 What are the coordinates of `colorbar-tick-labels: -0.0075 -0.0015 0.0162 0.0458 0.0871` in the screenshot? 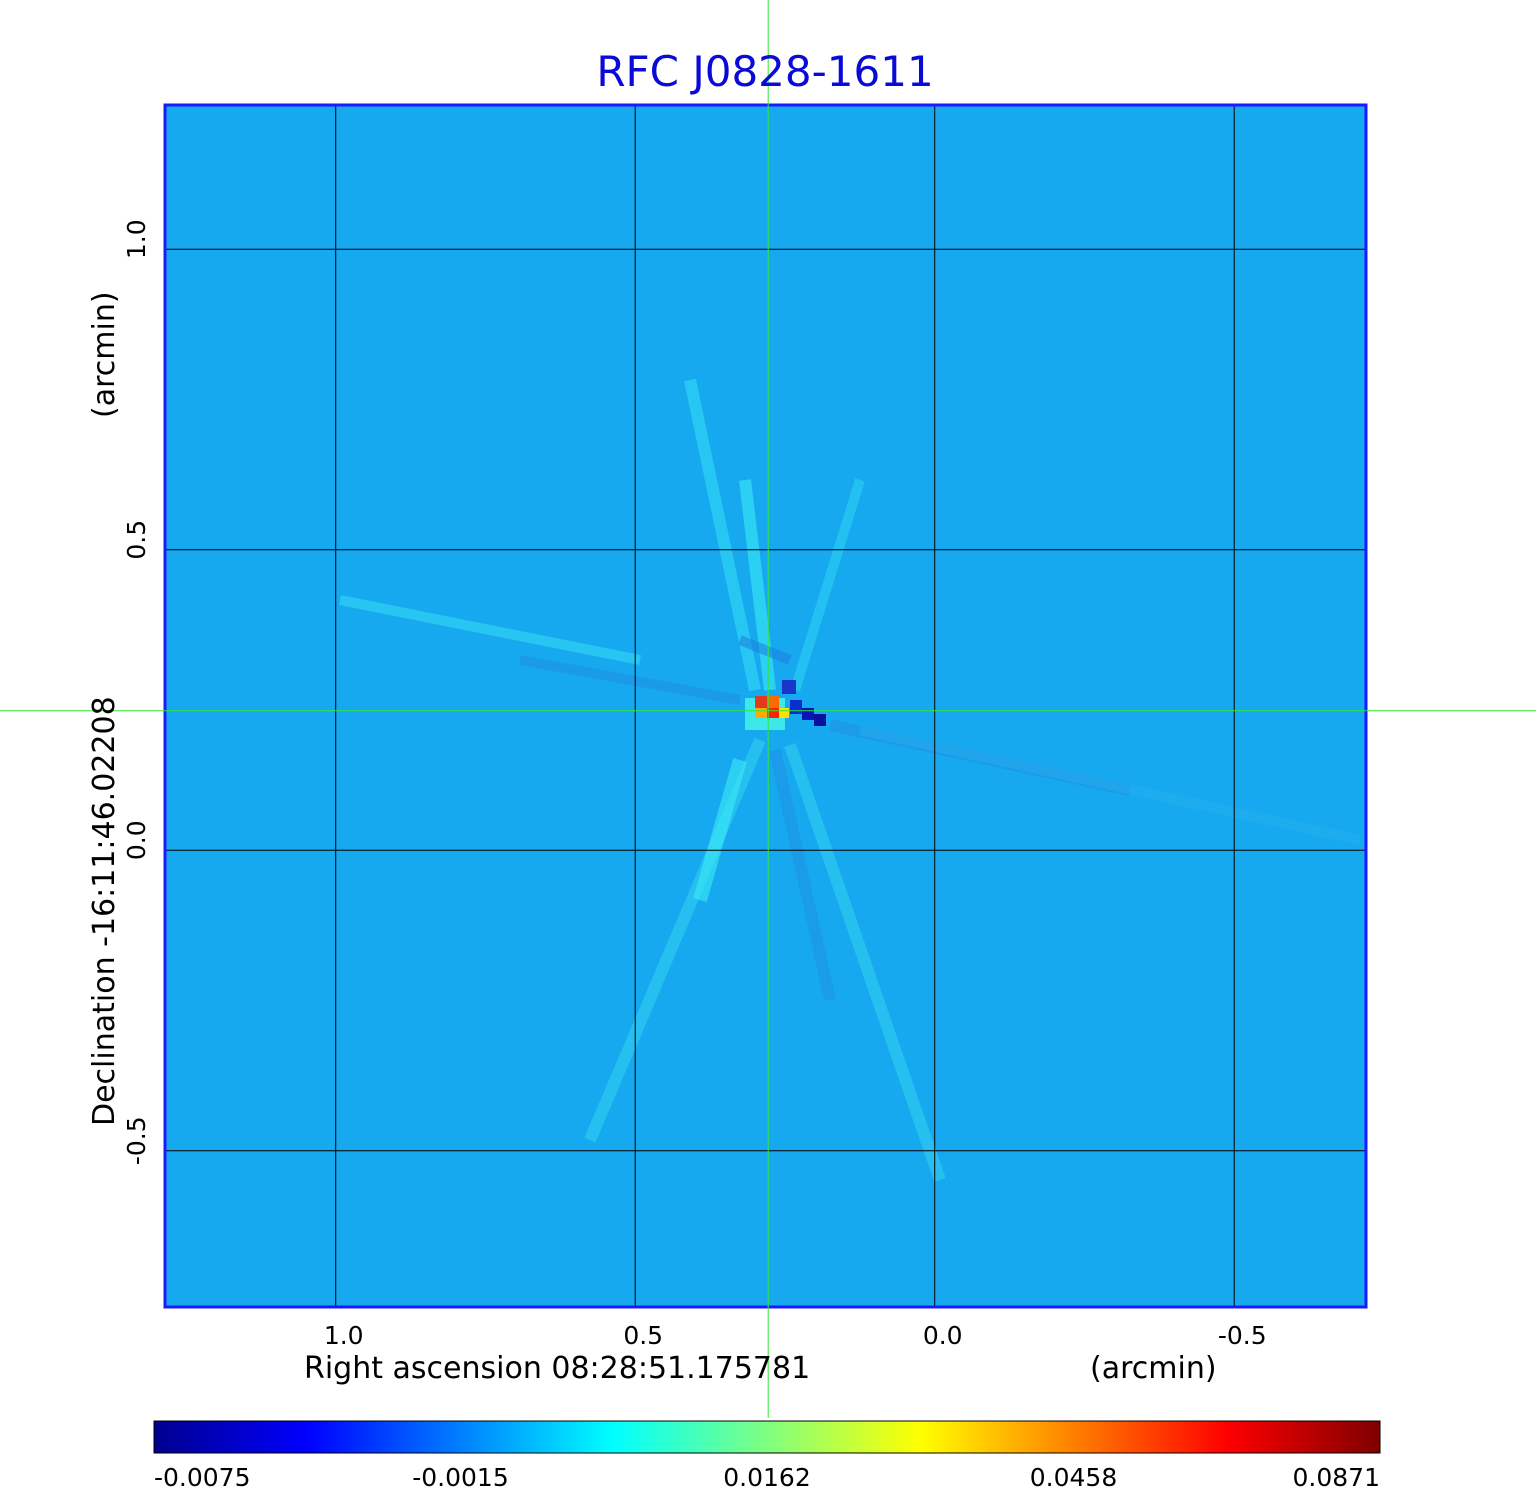 It's located at (767, 1477).